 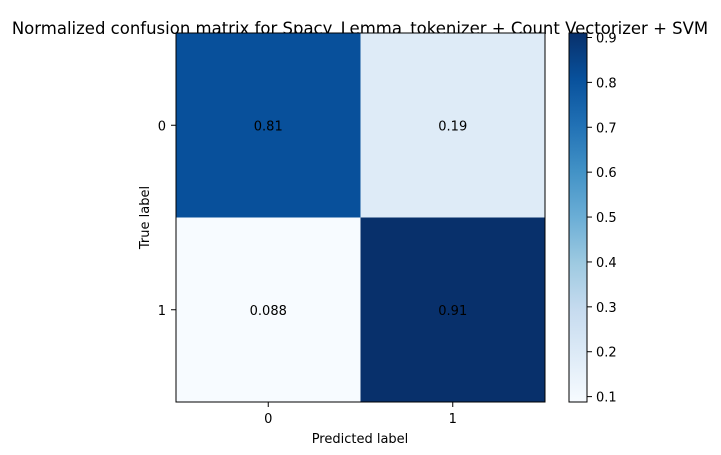 What do you see at coordinates (578, 217) in the screenshot?
I see `colorbar` at bounding box center [578, 217].